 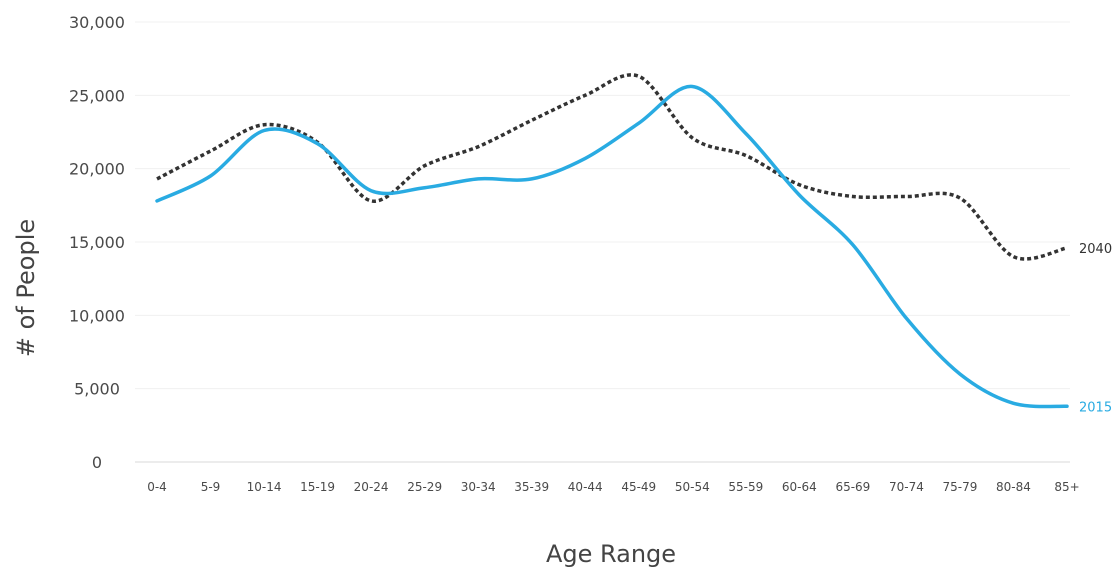 I want to click on x-tick-label: 10-14, so click(x=264, y=487).